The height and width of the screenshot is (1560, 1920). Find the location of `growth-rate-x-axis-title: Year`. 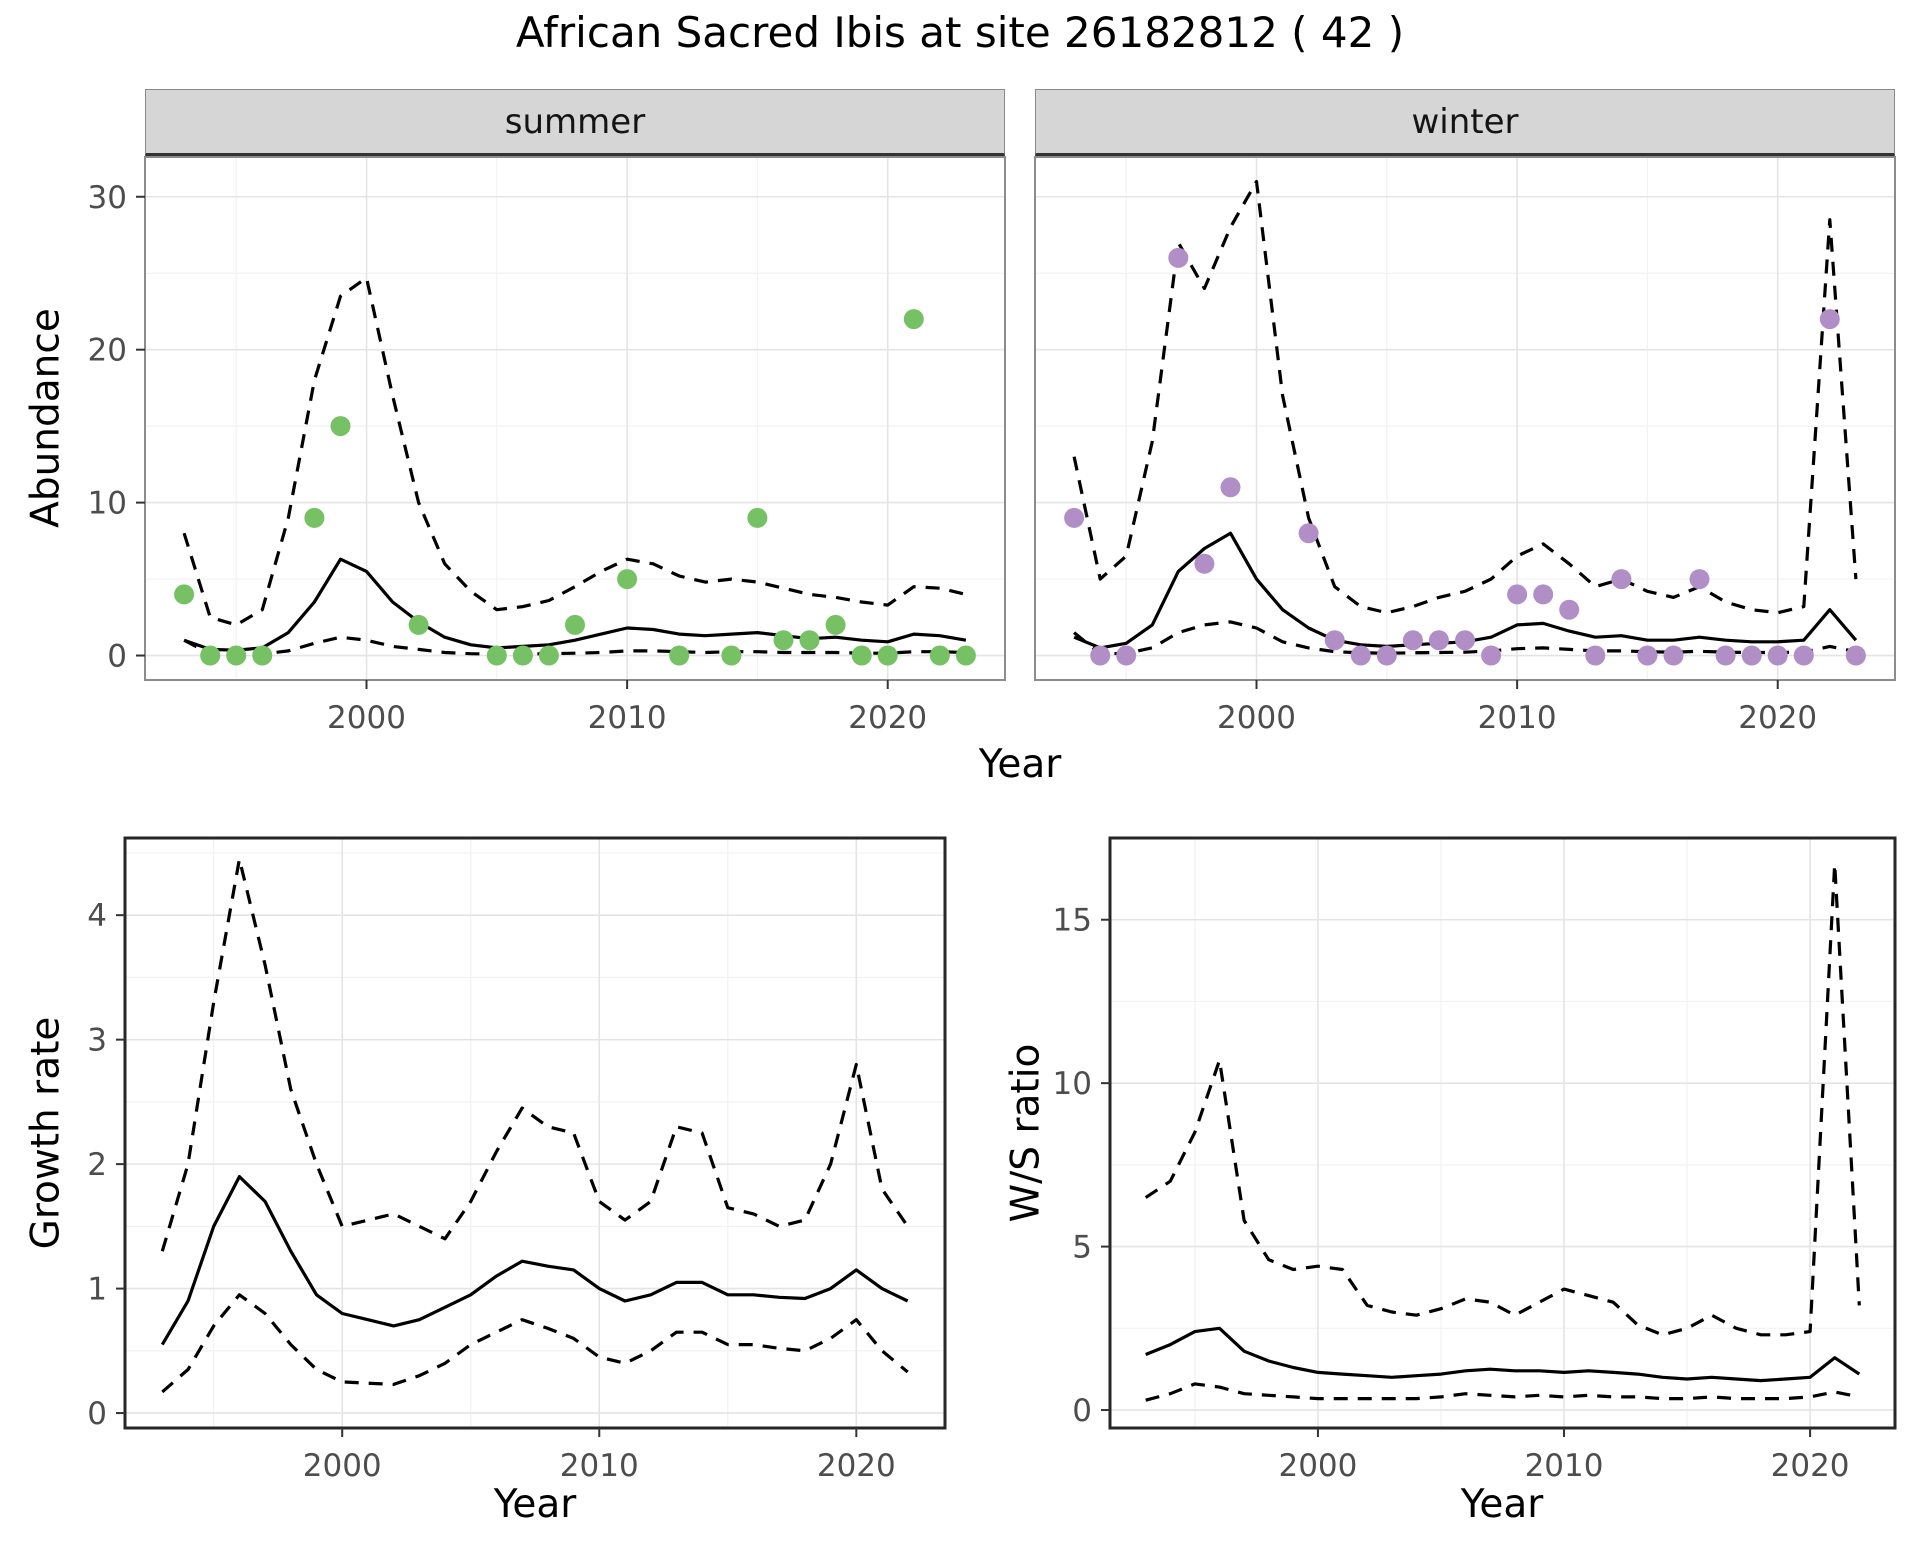

growth-rate-x-axis-title: Year is located at coordinates (535, 1504).